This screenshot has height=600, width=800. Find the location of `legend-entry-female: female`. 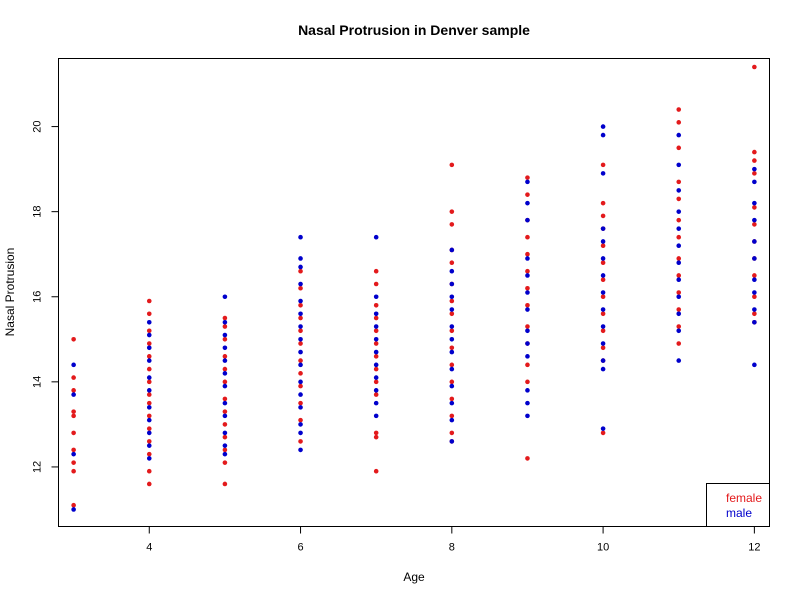

legend-entry-female: female is located at coordinates (744, 498).